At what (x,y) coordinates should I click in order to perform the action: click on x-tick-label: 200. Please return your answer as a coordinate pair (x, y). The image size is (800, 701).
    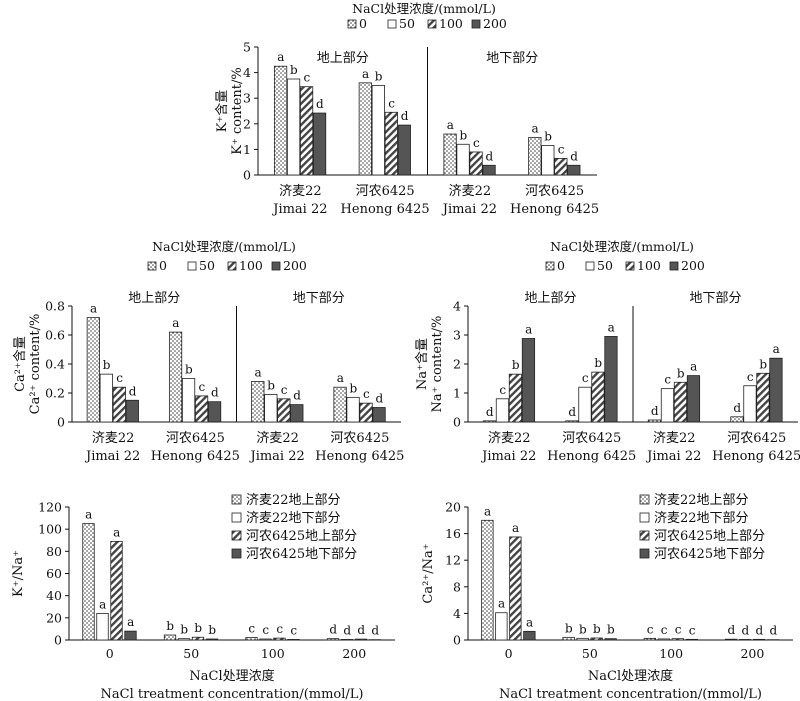
    Looking at the image, I should click on (752, 653).